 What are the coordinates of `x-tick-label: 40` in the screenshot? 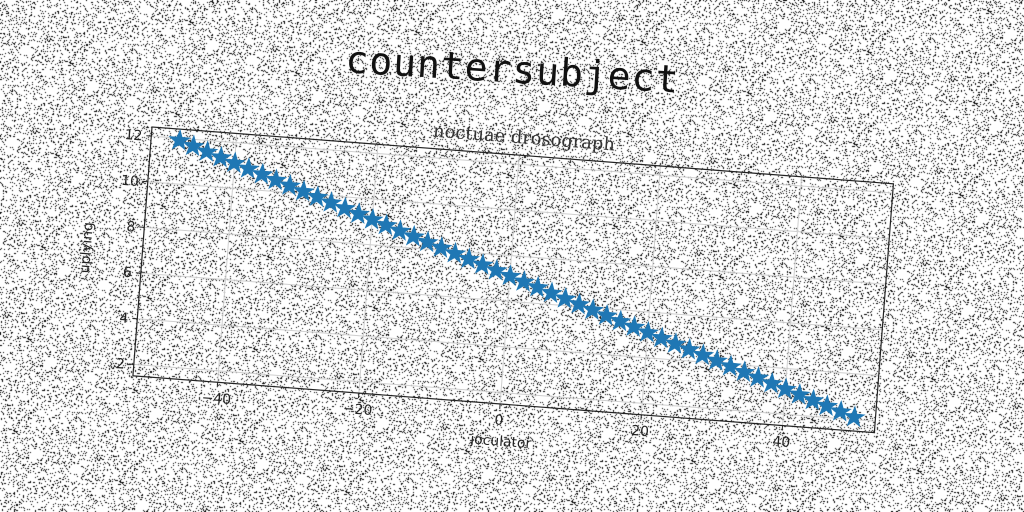 It's located at (781, 442).